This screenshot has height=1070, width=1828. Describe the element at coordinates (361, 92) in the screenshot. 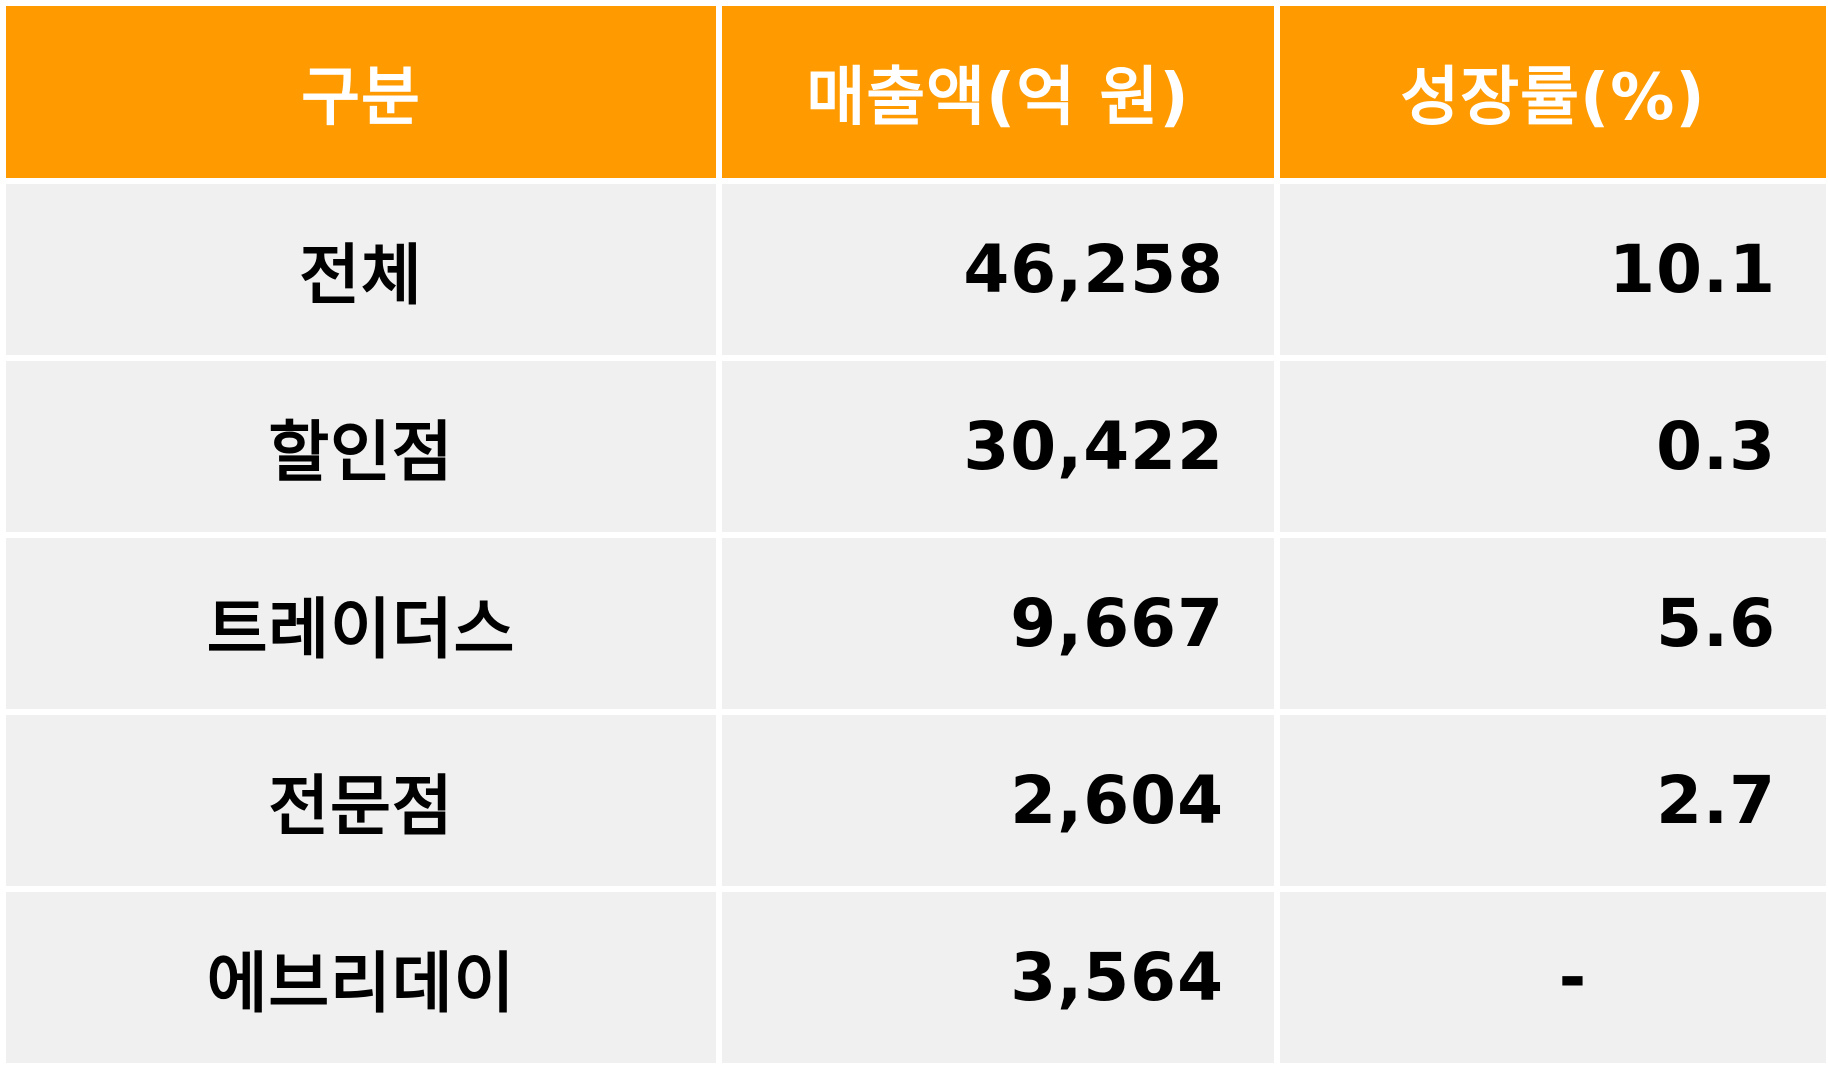

I see `header-category: 구분` at that location.